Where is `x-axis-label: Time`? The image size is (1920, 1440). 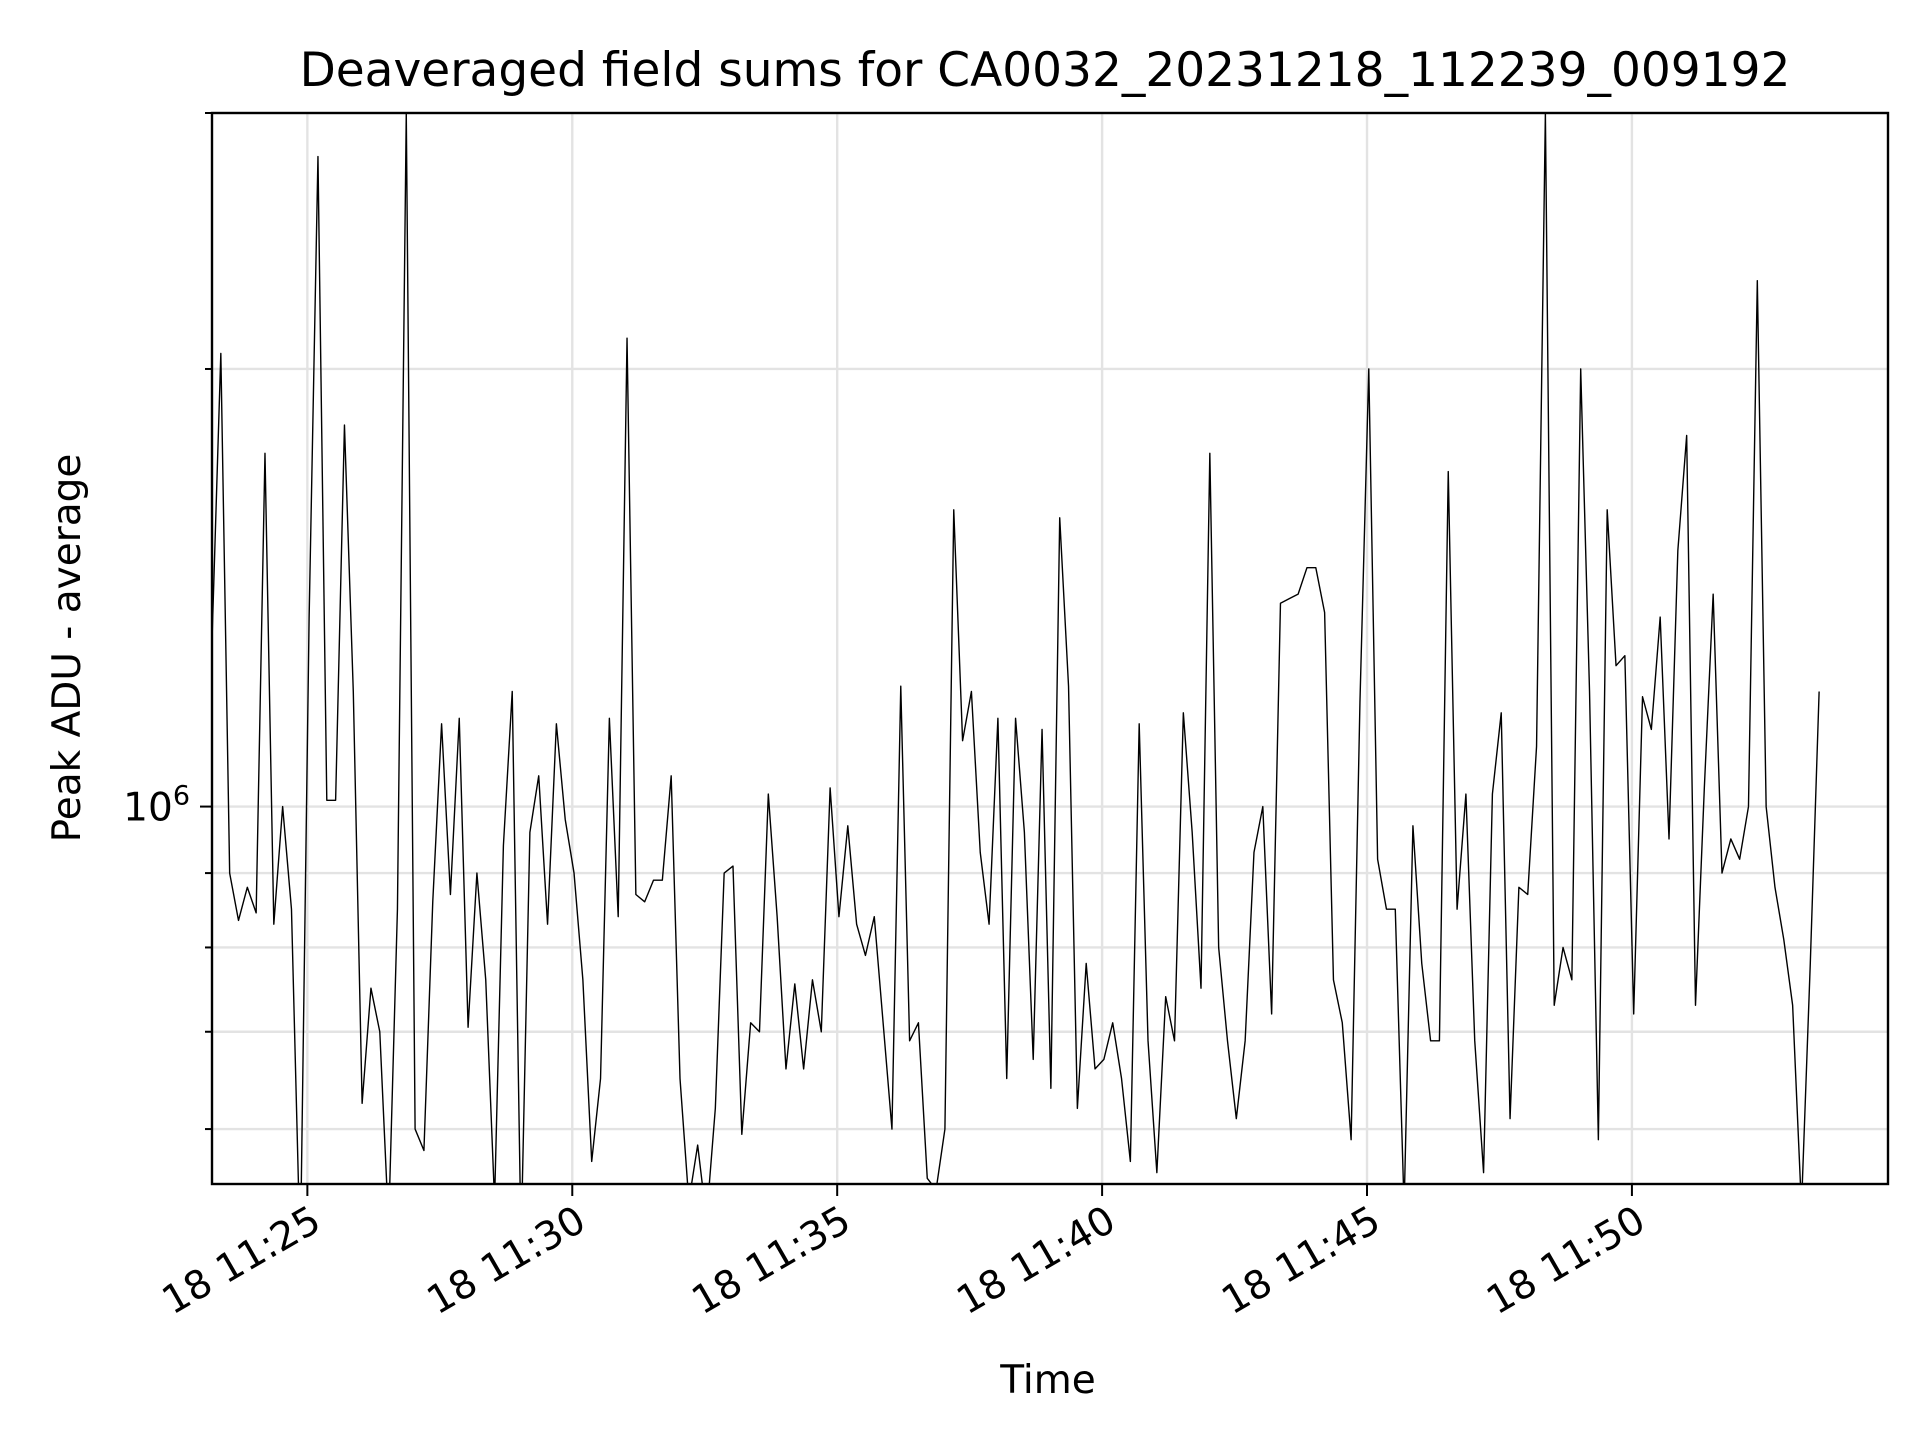
x-axis-label: Time is located at coordinates (1047, 1380).